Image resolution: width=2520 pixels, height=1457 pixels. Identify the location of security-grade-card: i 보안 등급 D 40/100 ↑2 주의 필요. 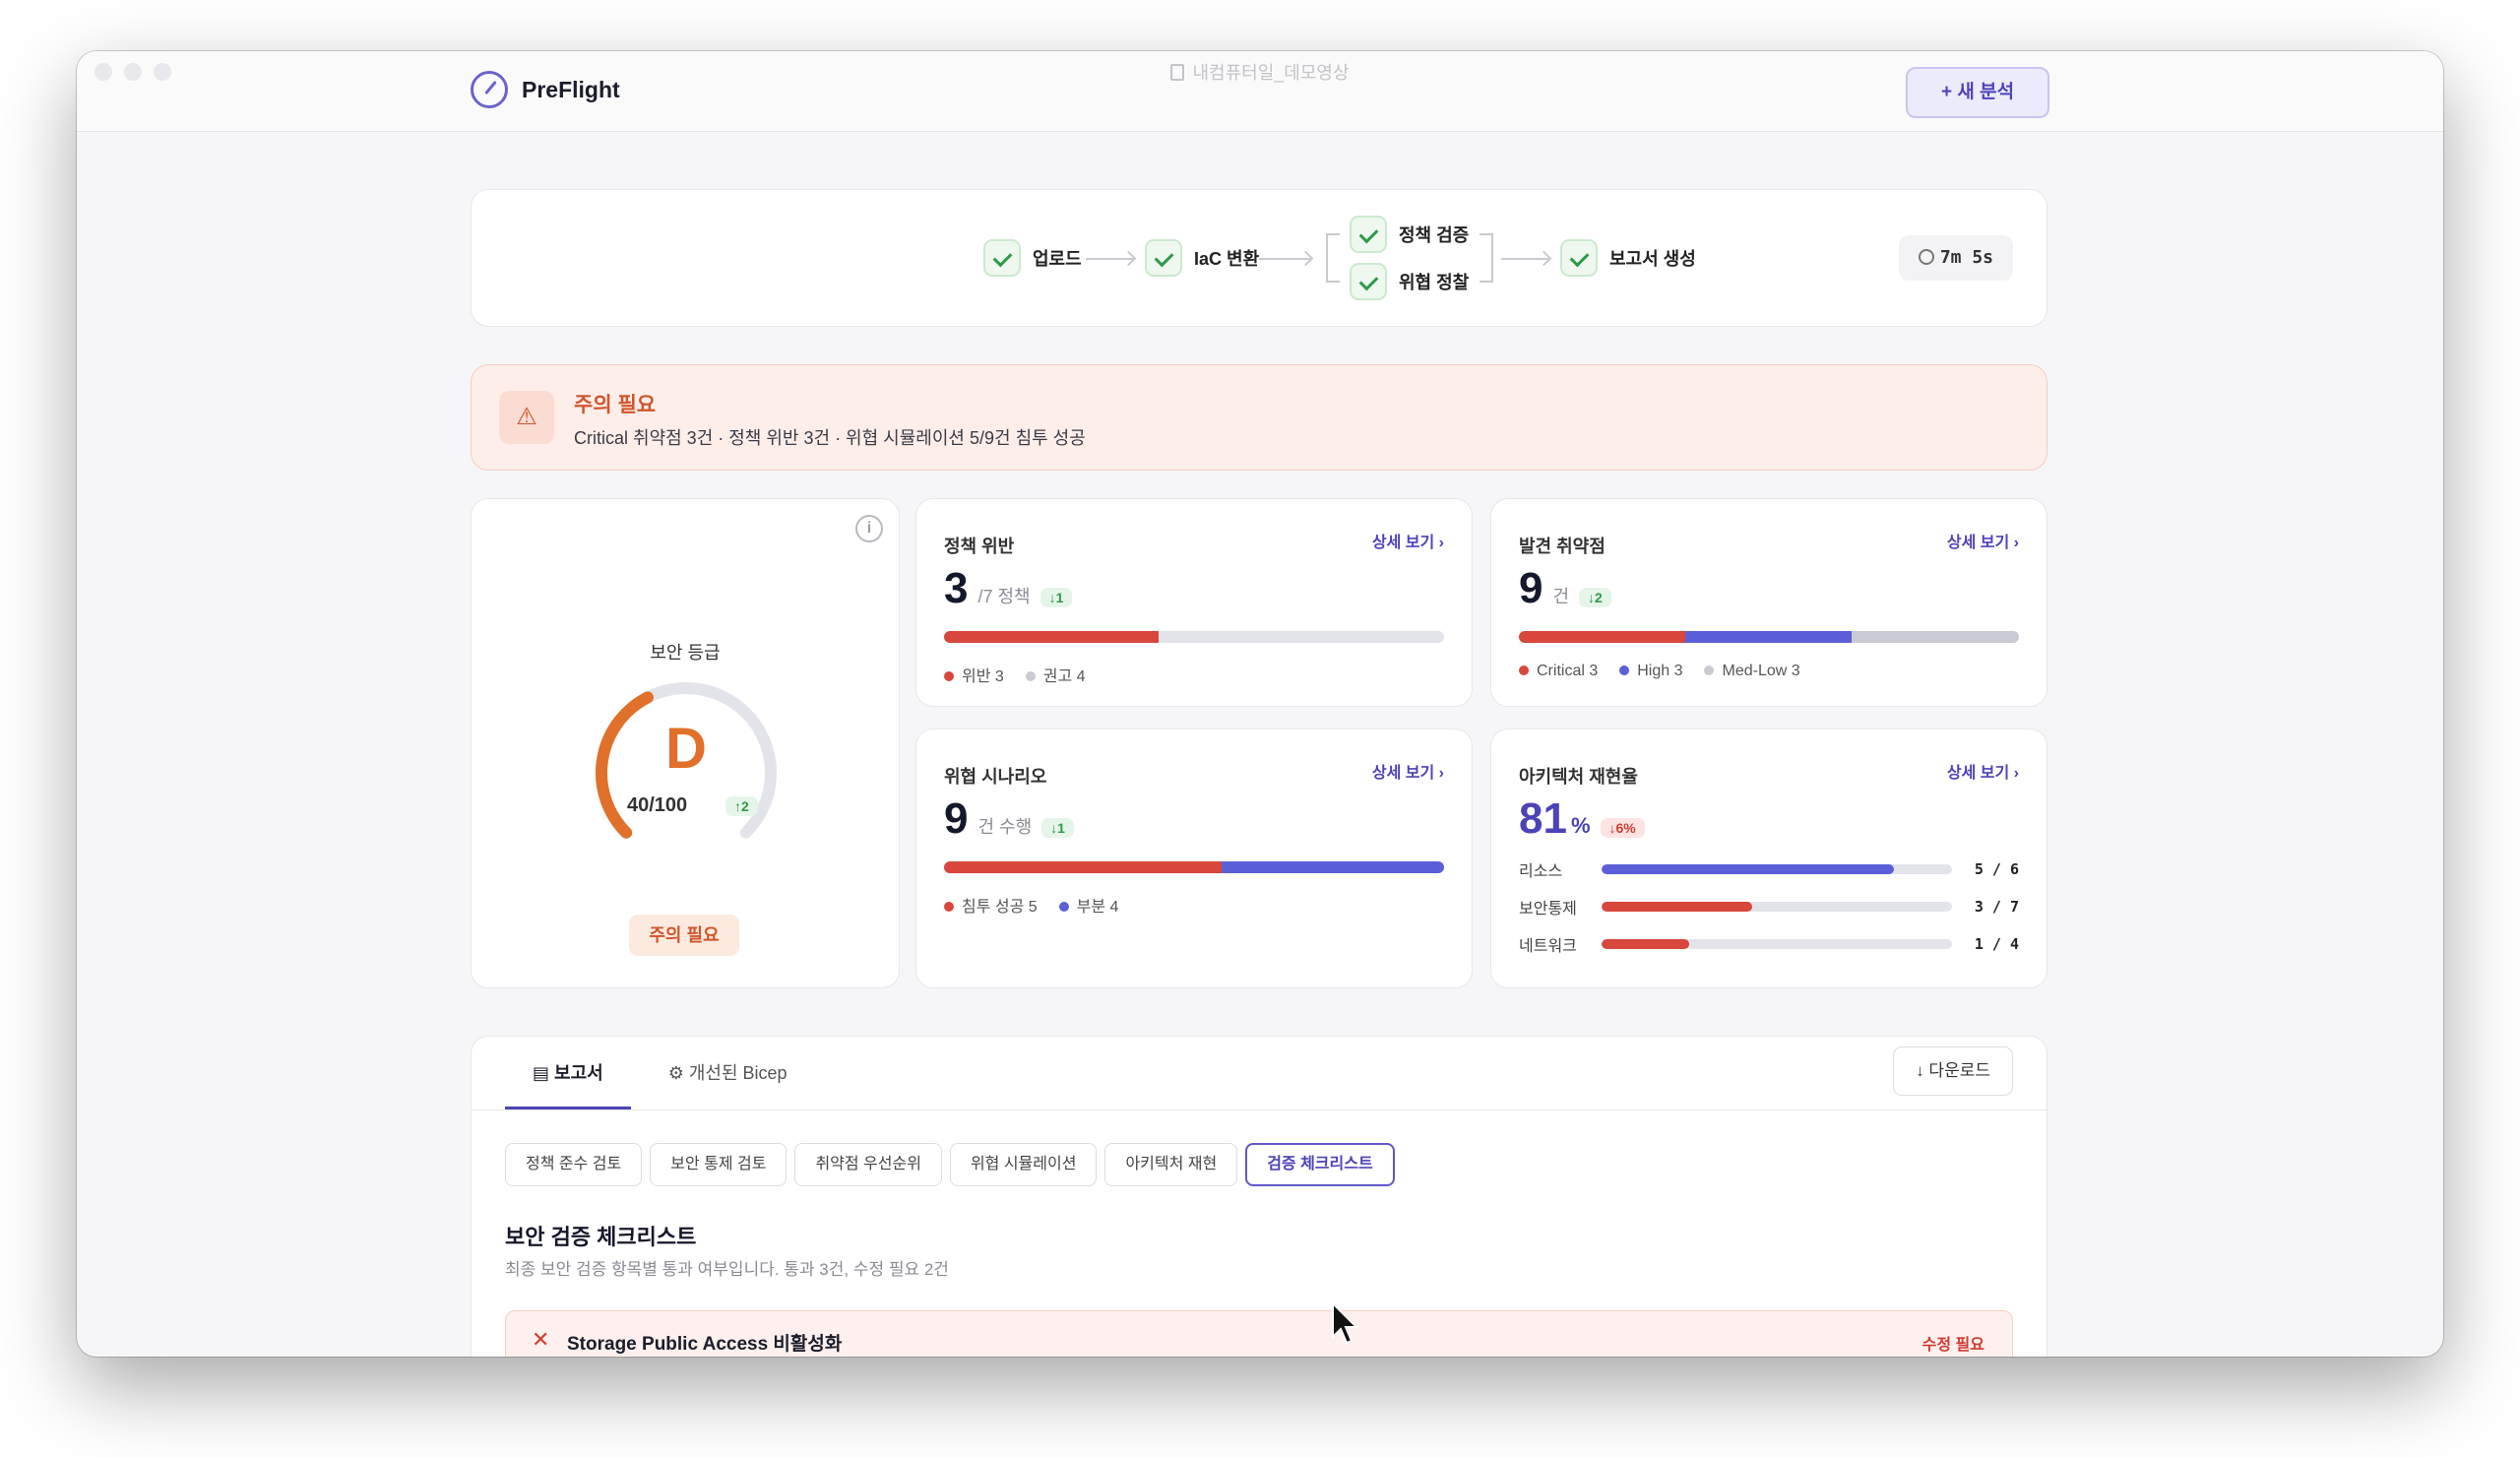
(685, 743).